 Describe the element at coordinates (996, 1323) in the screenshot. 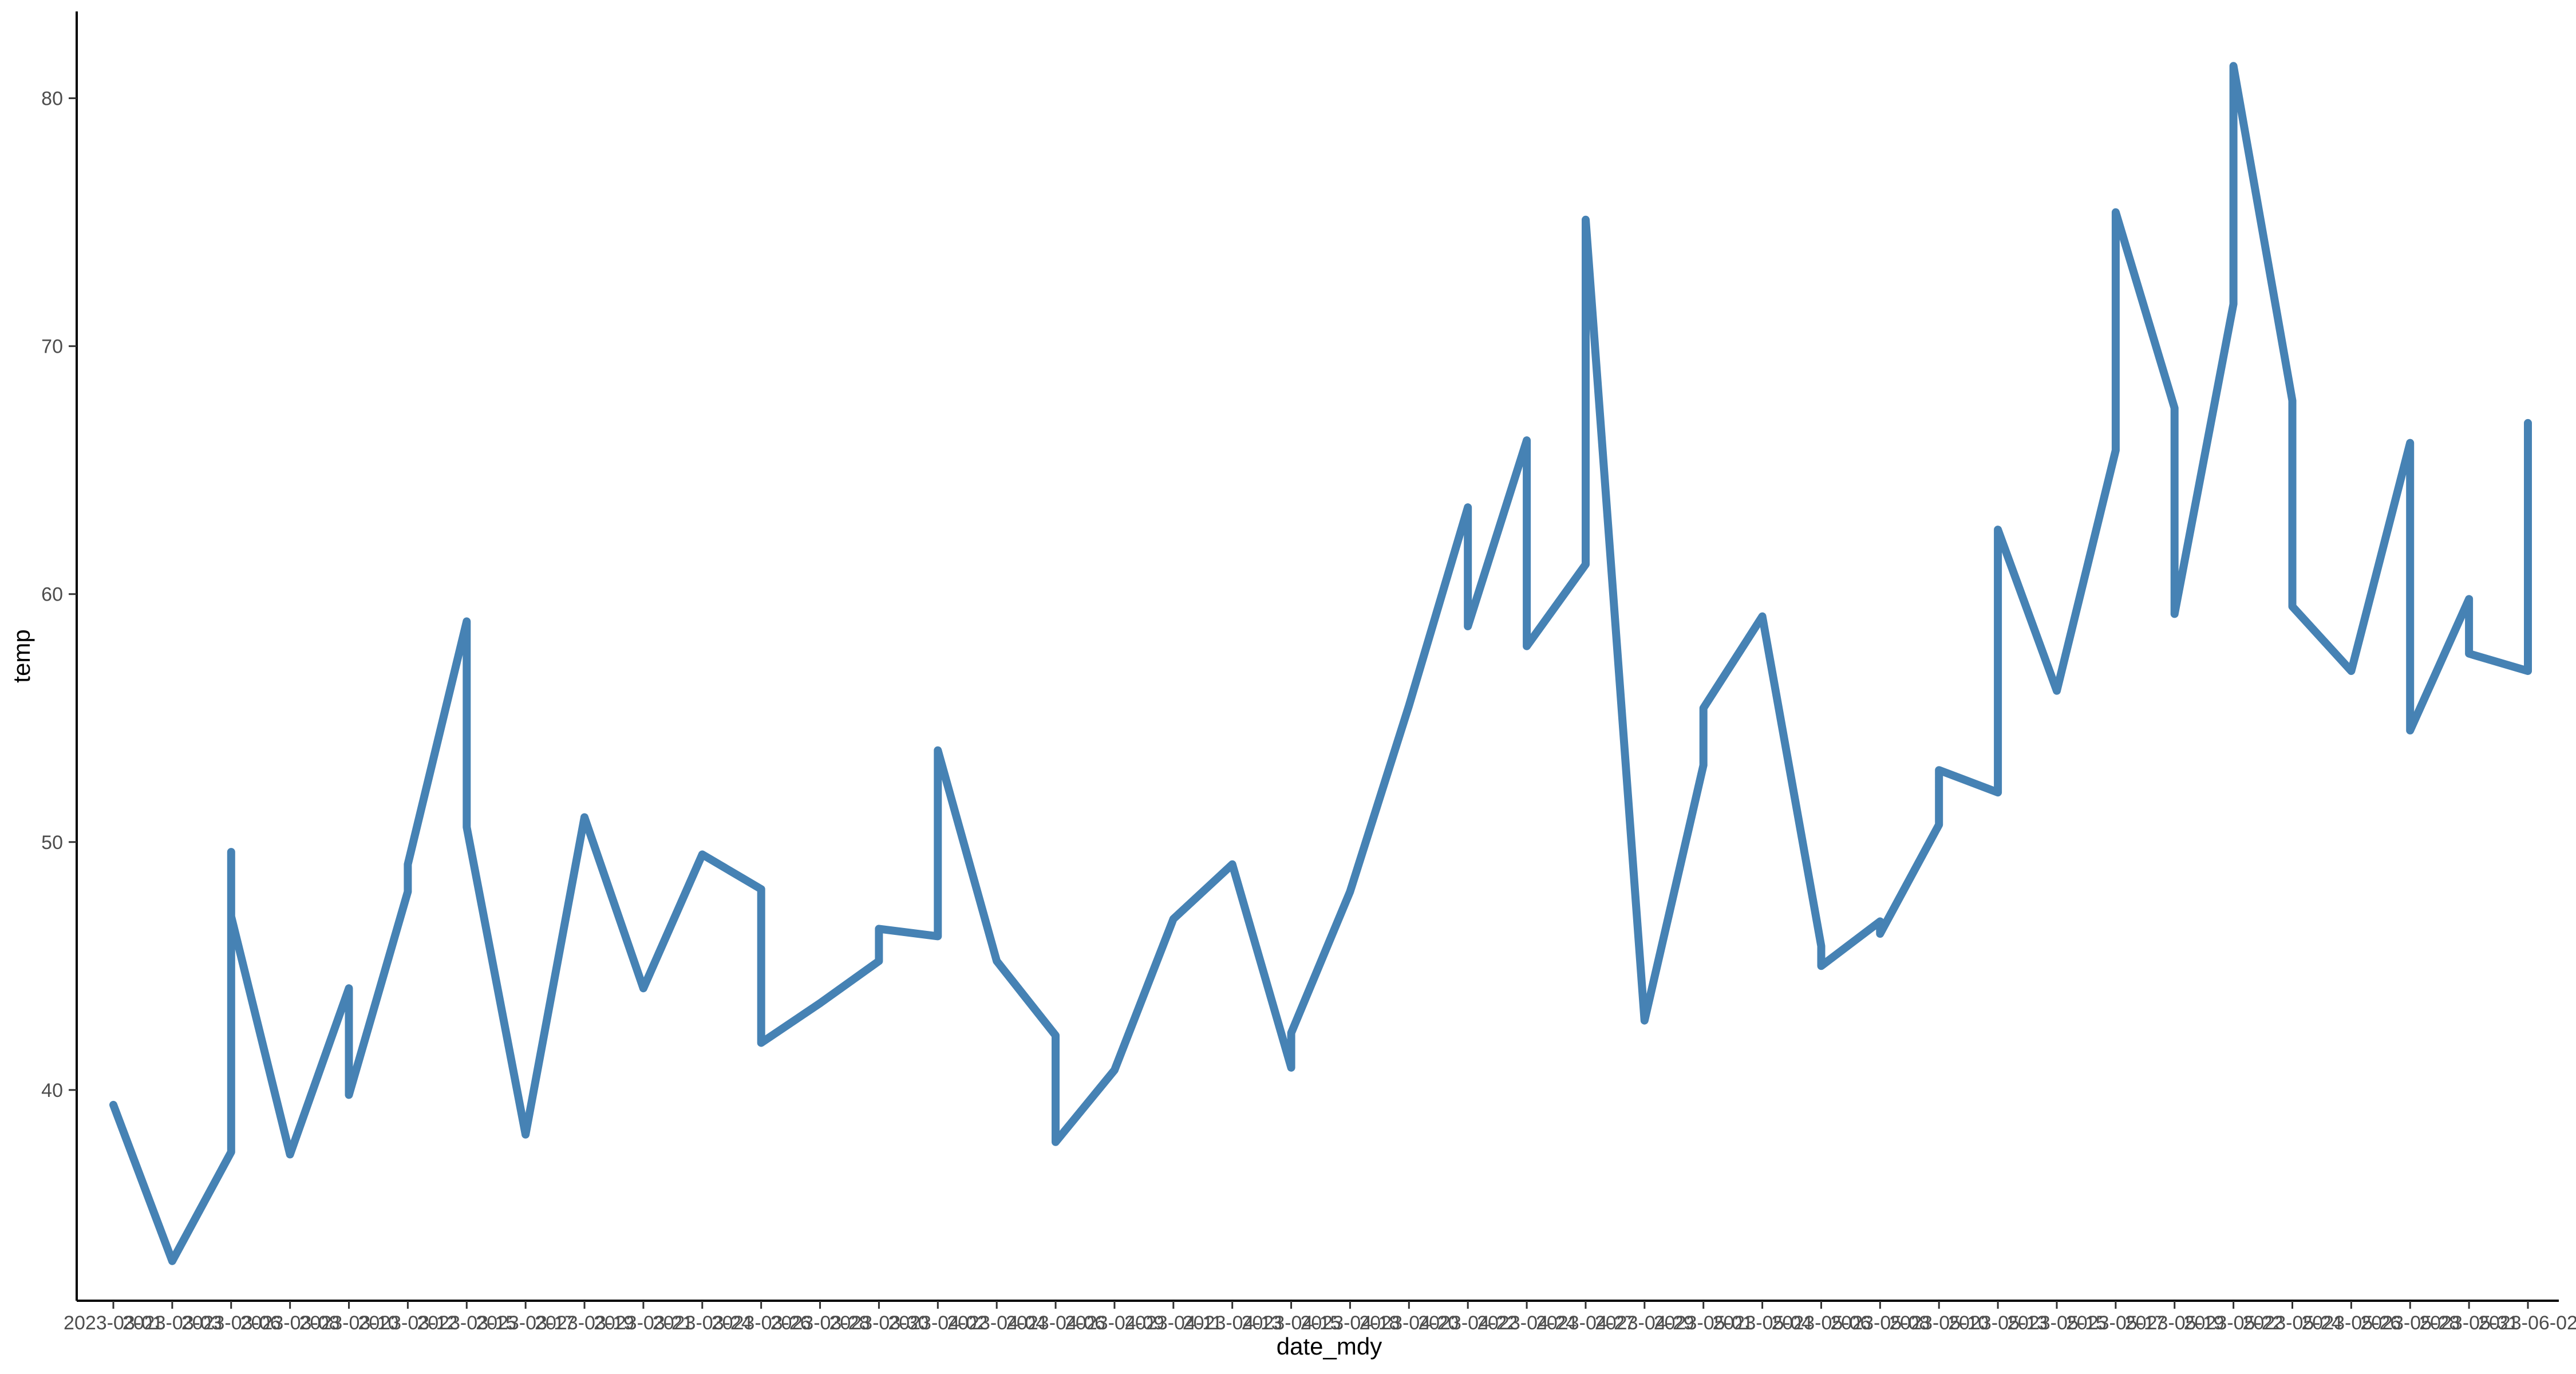

I see `x-tick-label: 2023-04-04` at that location.